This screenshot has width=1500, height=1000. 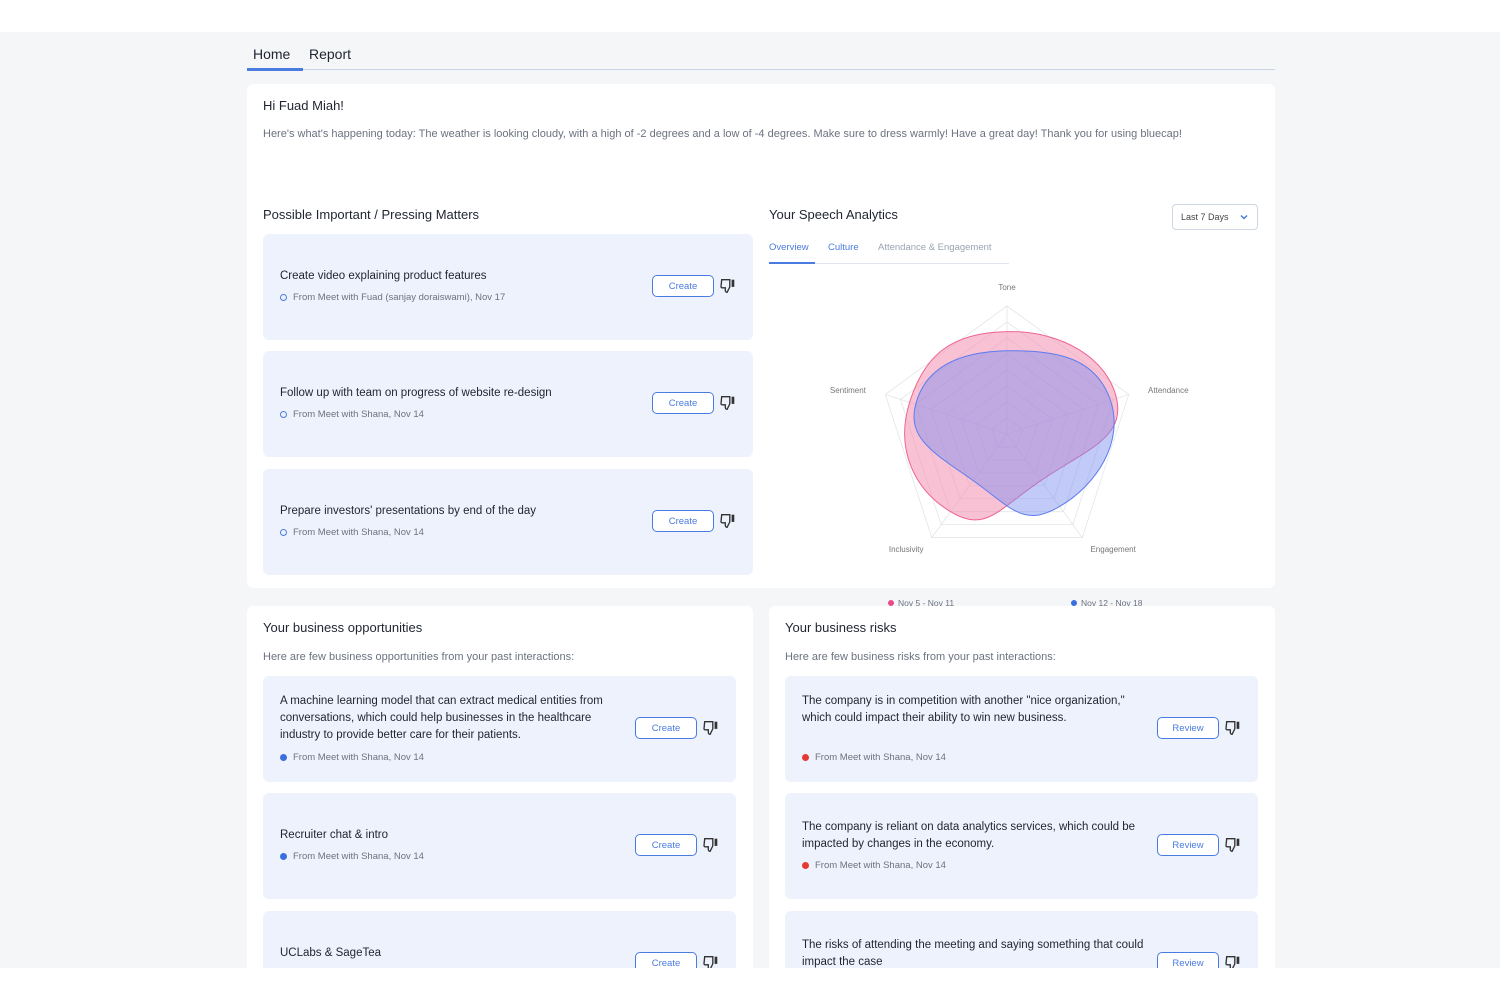 I want to click on radar-axis-label: Inclusivity, so click(x=906, y=549).